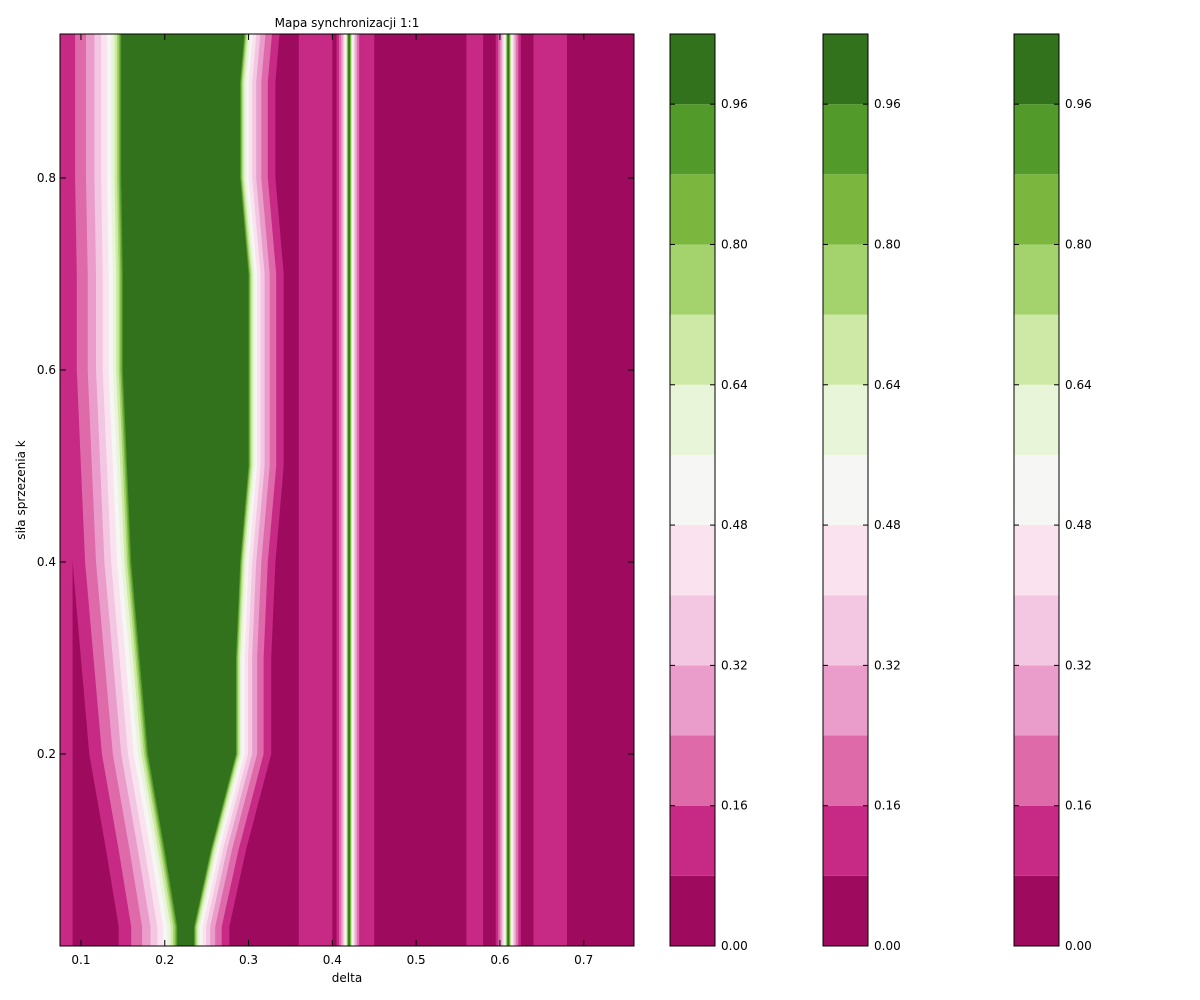 This screenshot has width=1200, height=1000. I want to click on x-tick-label: 0.5, so click(416, 960).